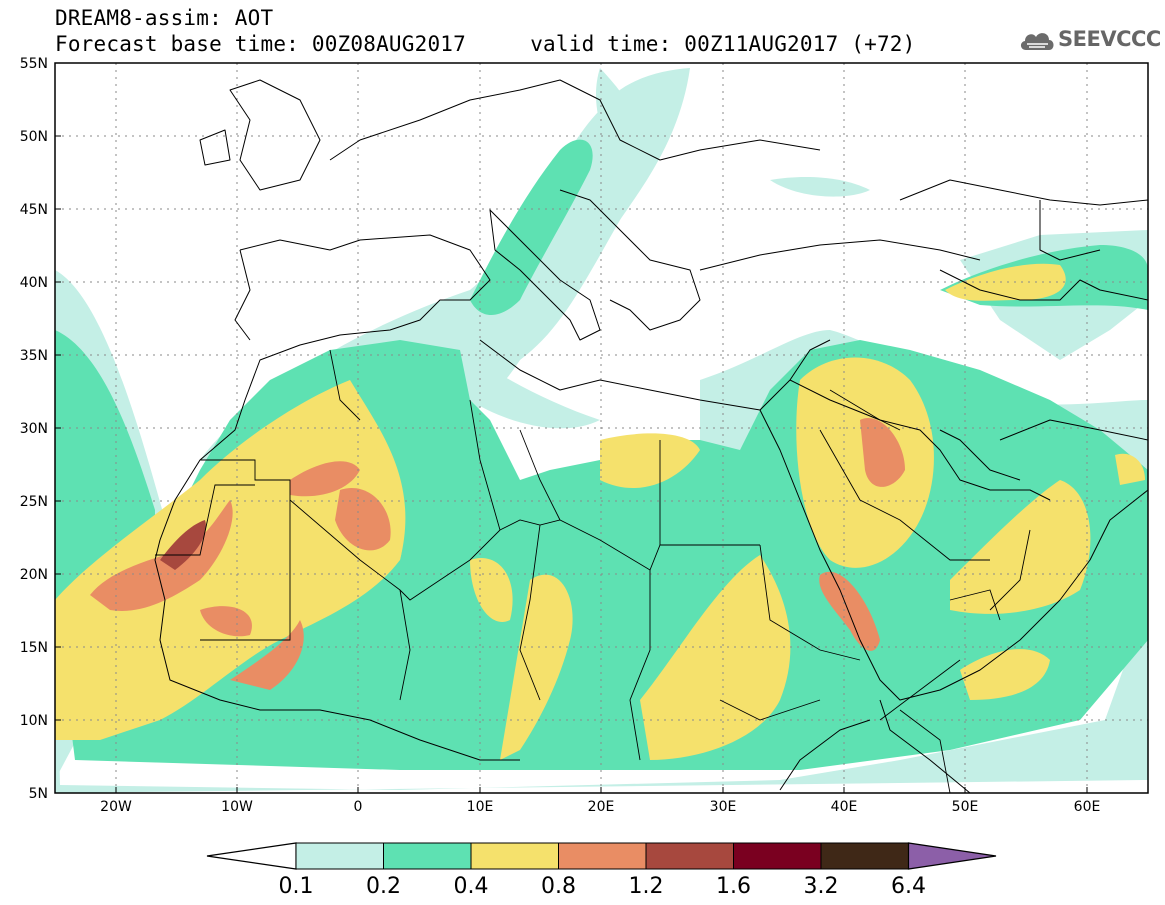 This screenshot has width=1165, height=905. I want to click on lat-label: 15N, so click(34, 648).